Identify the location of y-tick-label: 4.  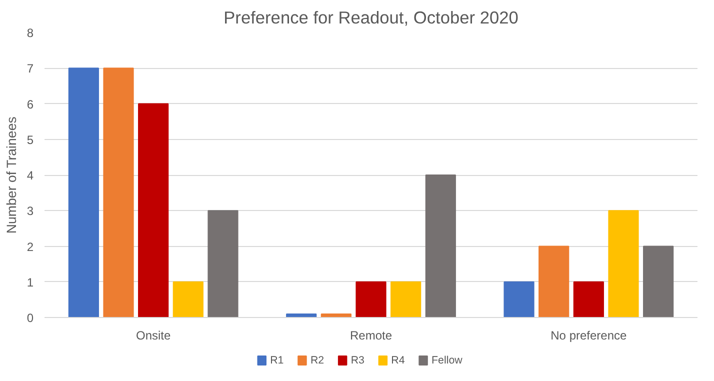
(30, 175).